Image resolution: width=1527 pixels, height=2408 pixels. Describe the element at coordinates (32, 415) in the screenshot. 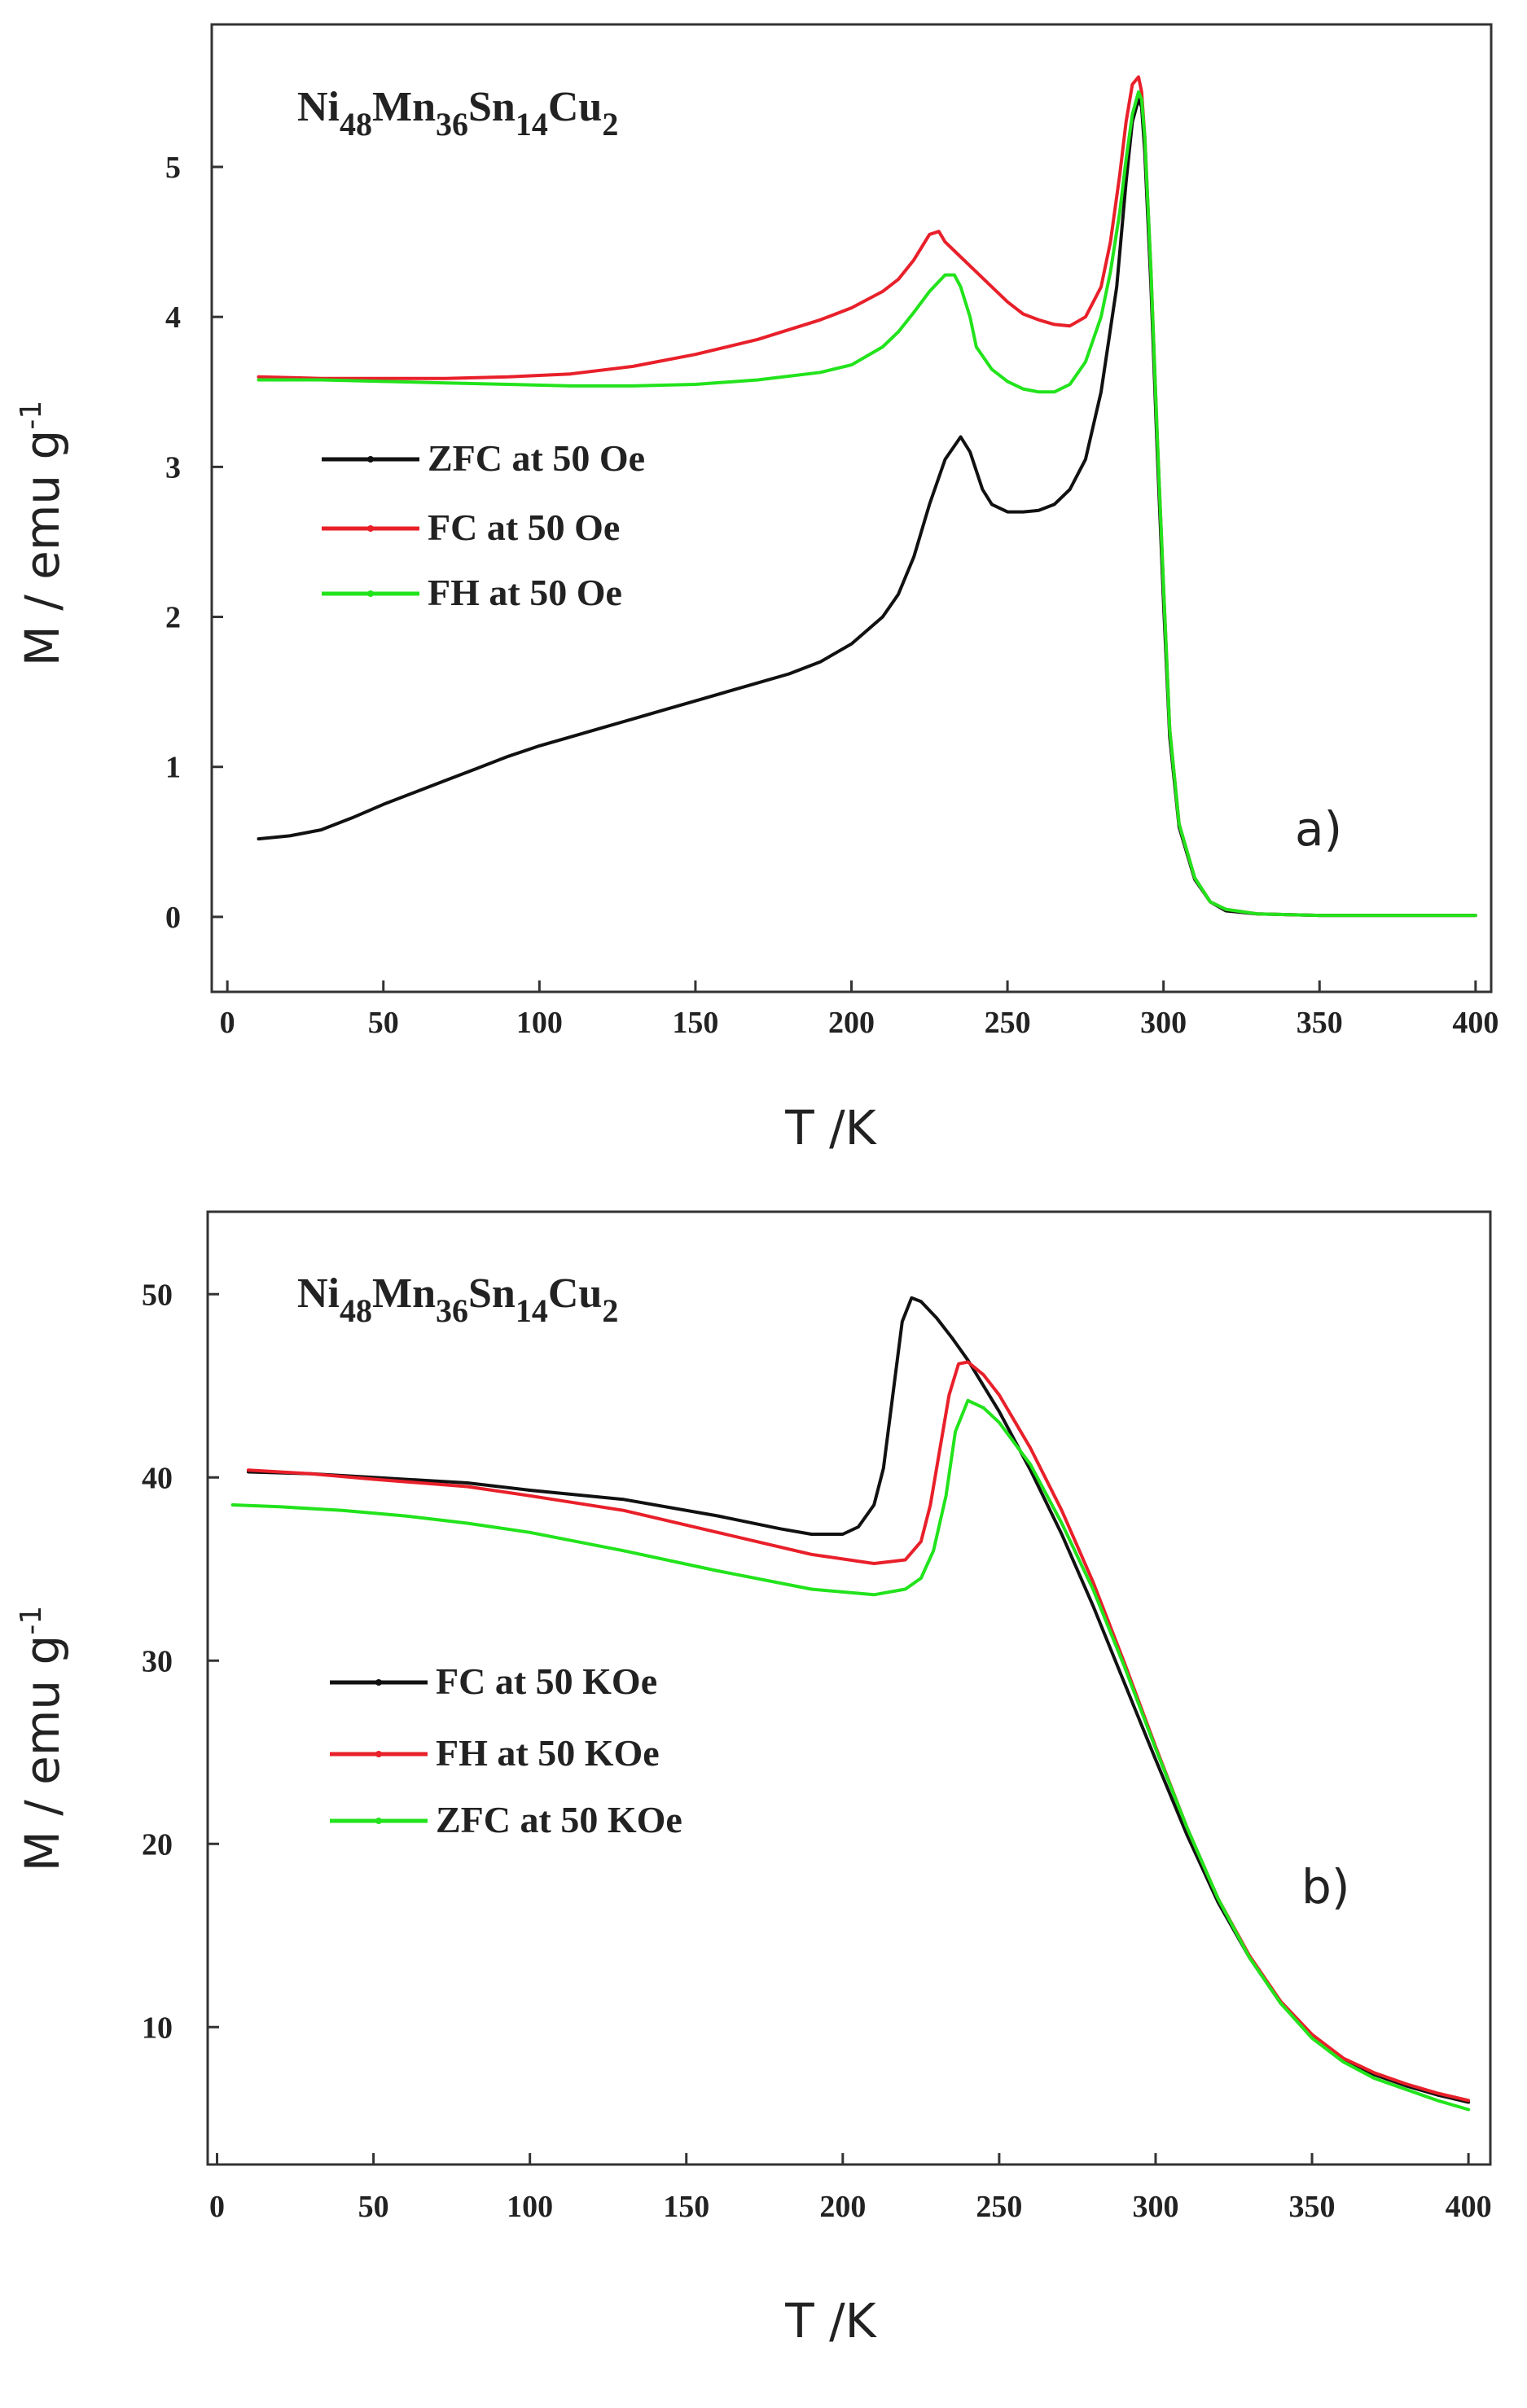

I see `panel-a-y-axis-title-sup: -1` at that location.